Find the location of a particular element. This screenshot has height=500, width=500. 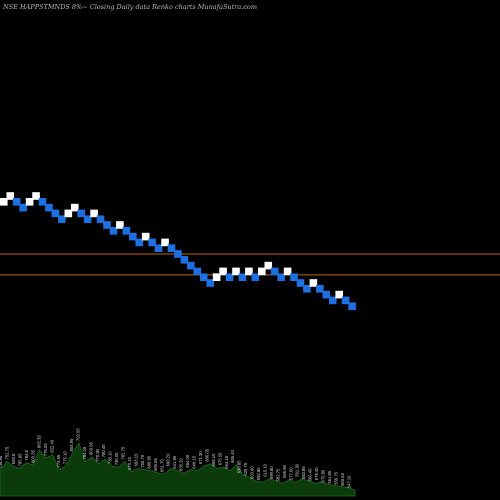

volume-label: 550.65 is located at coordinates (342, 478).